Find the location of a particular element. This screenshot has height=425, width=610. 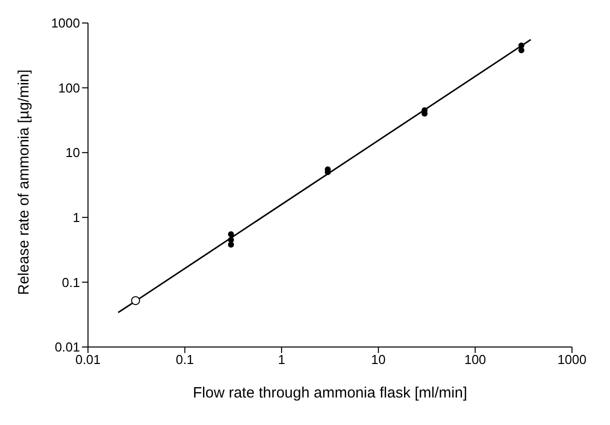

x-tick-label: 0.01 is located at coordinates (88, 360).